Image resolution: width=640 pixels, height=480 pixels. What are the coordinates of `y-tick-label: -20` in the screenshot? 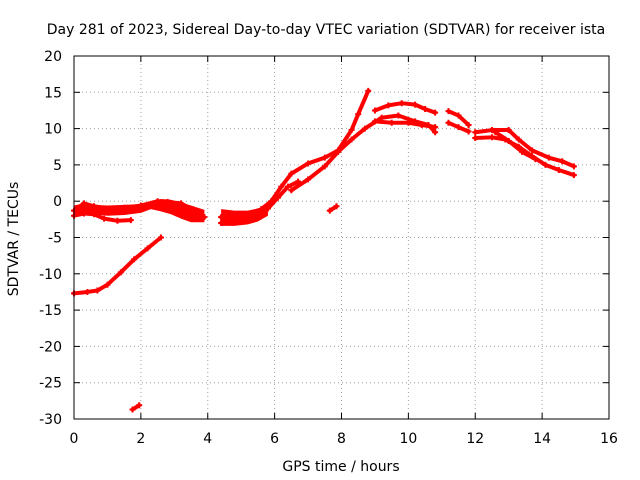 It's located at (50, 347).